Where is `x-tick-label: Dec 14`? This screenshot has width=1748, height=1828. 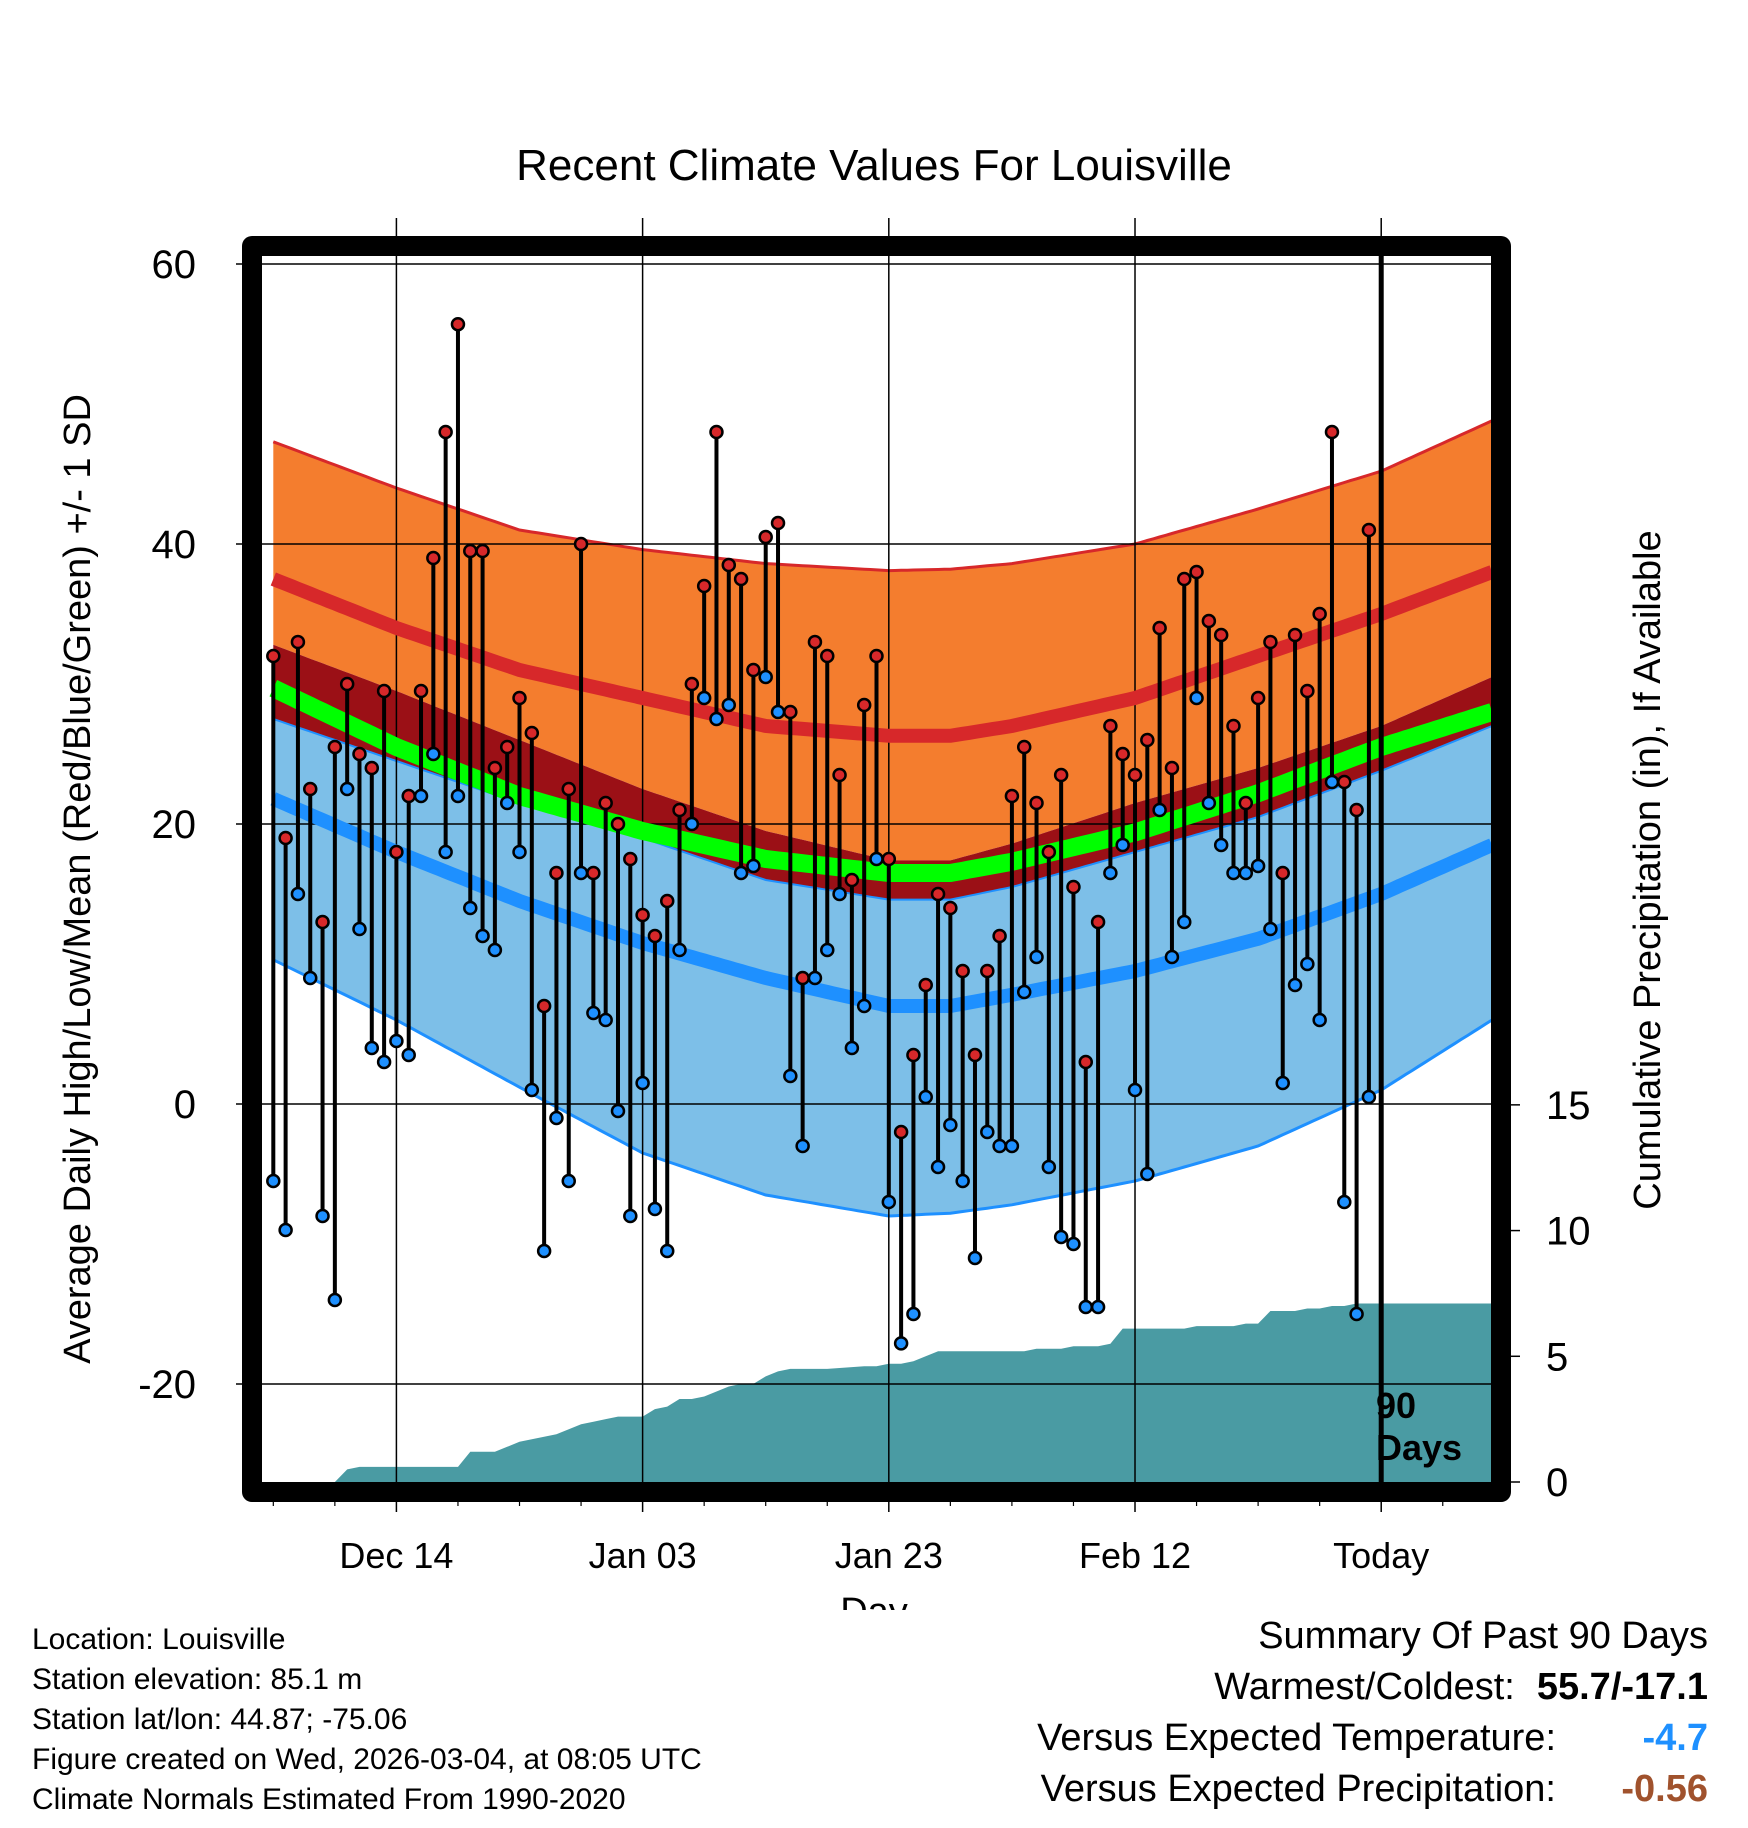
x-tick-label: Dec 14 is located at coordinates (396, 1555).